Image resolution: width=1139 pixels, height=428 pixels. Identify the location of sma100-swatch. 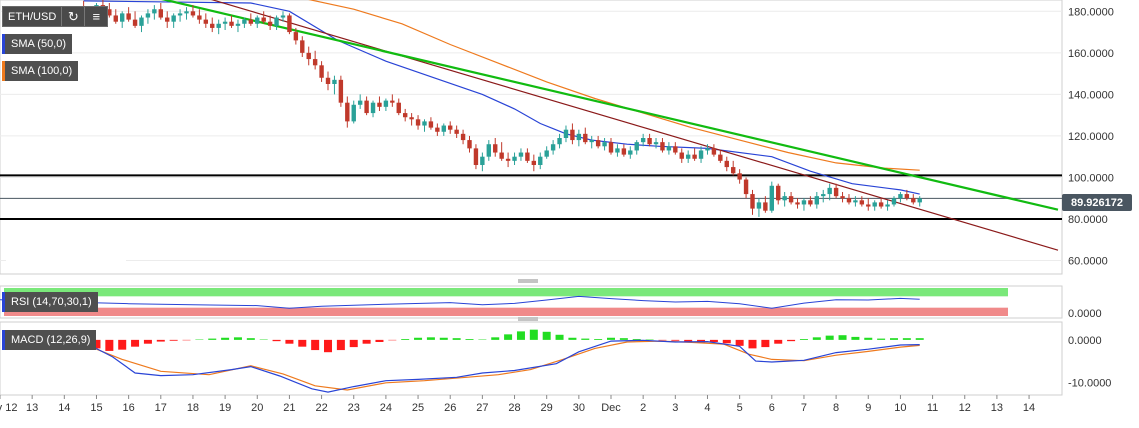
(3, 71).